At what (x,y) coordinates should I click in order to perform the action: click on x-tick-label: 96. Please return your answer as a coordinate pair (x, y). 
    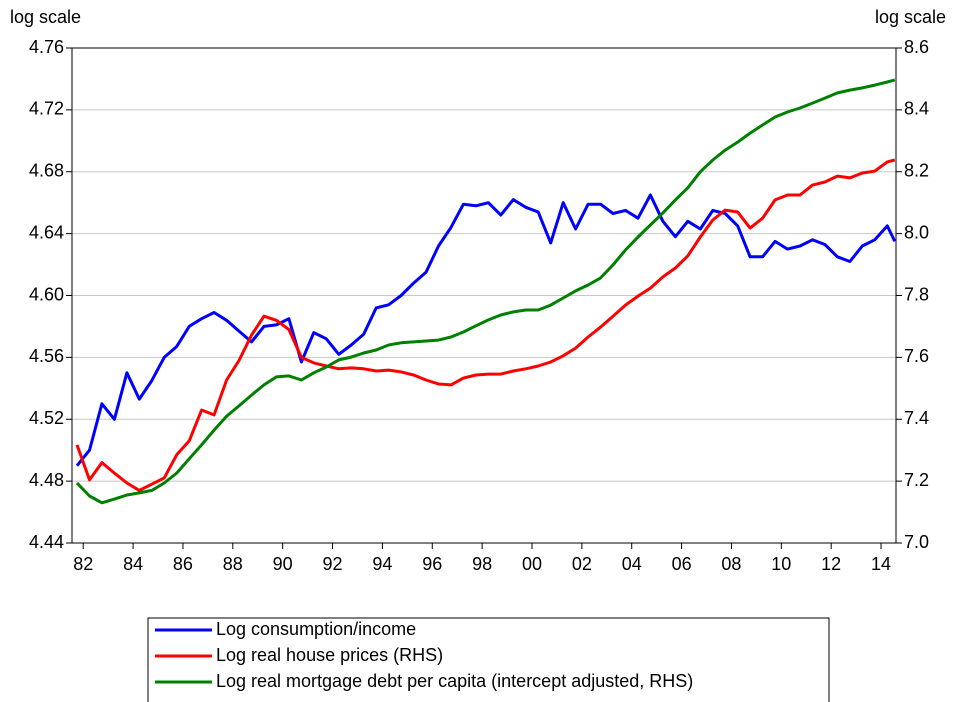
    Looking at the image, I should click on (432, 564).